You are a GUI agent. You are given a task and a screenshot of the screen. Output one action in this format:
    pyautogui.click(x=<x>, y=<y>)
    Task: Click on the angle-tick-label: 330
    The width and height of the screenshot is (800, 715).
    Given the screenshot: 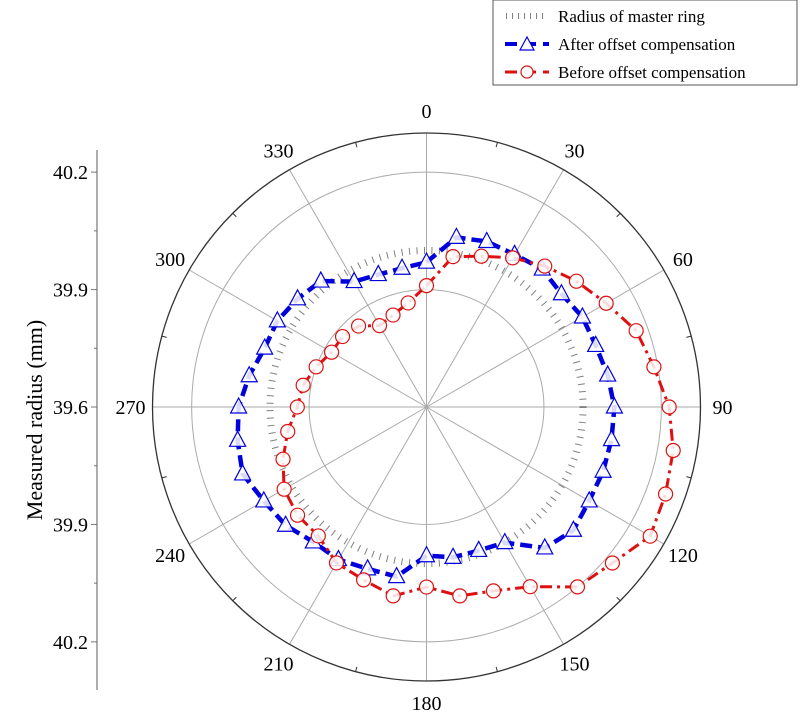 What is the action you would take?
    pyautogui.click(x=279, y=152)
    